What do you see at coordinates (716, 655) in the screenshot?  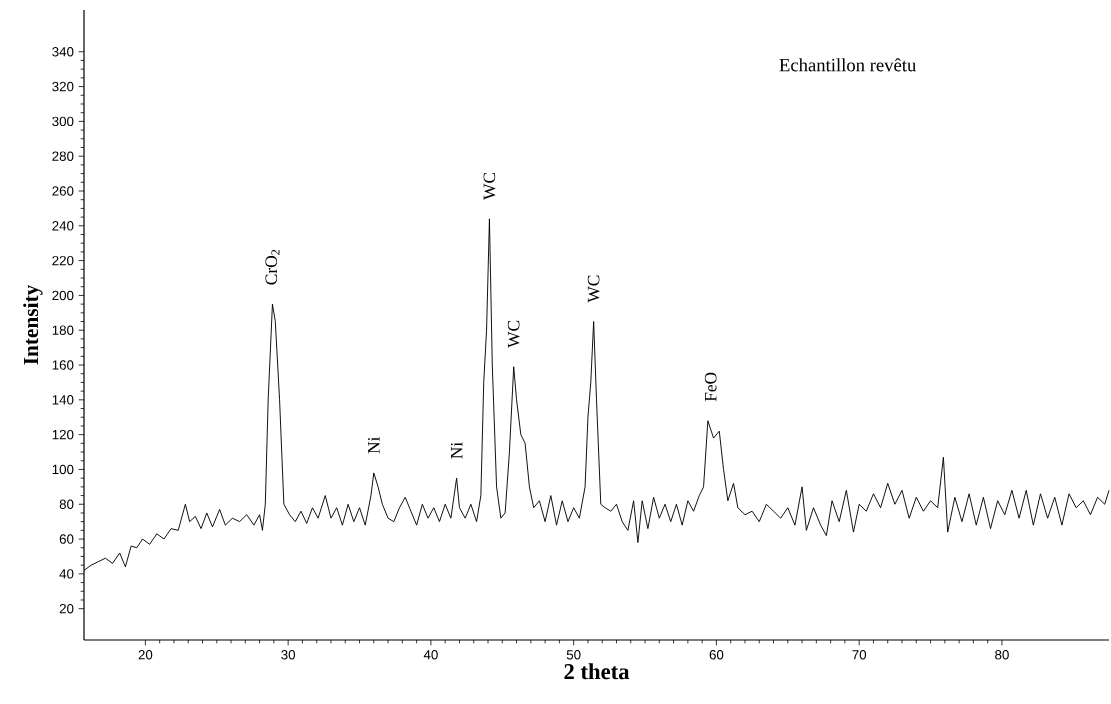 I see `x-tick-label: 60` at bounding box center [716, 655].